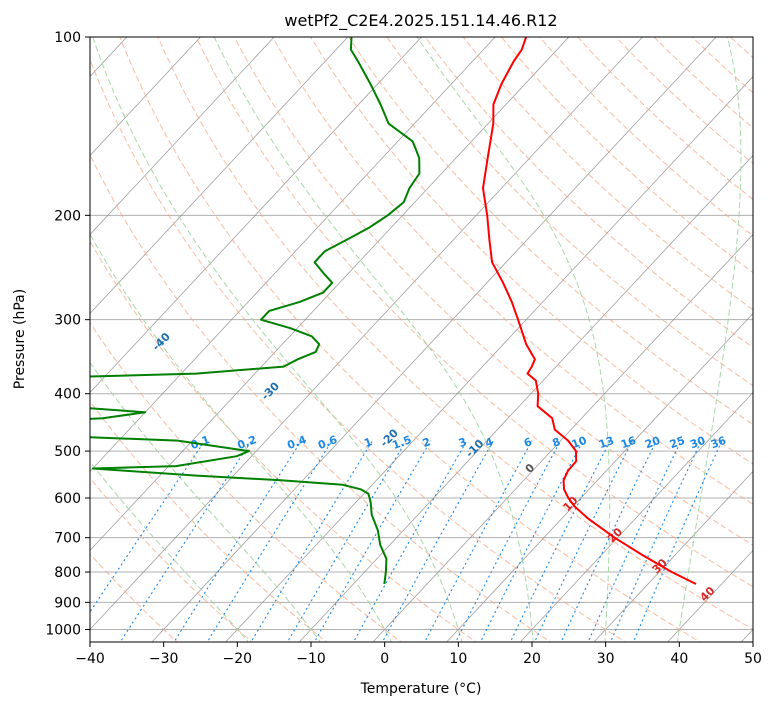 This screenshot has height=708, width=775. I want to click on x-tick-label: 20, so click(532, 659).